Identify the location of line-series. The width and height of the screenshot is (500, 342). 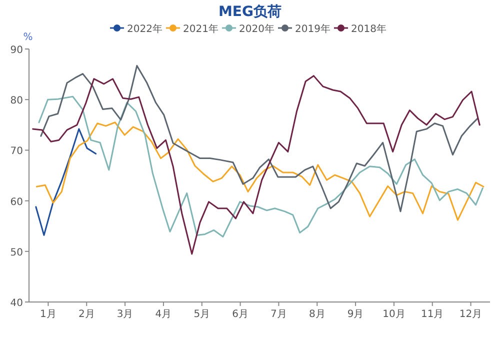
(66, 182).